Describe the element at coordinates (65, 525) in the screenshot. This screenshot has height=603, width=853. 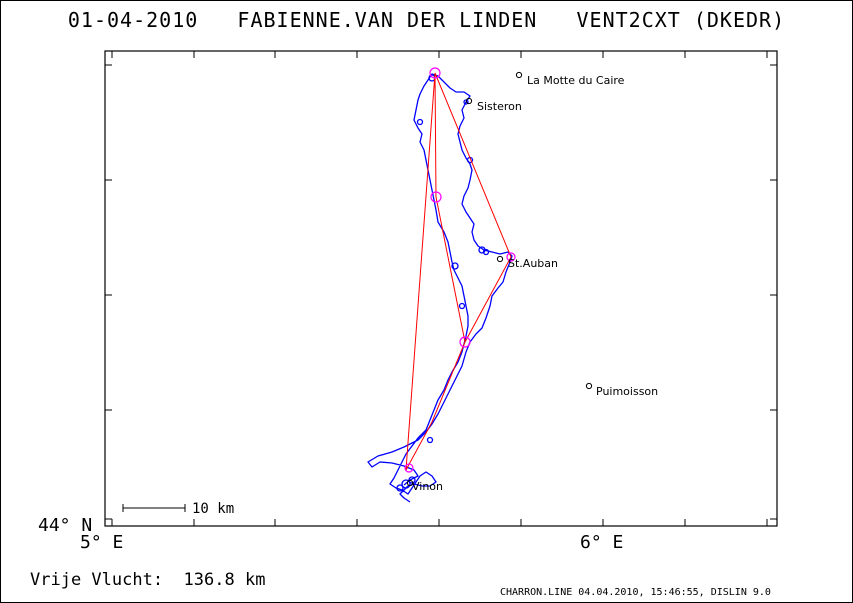
I see `lat-axis-label: 44° N` at that location.